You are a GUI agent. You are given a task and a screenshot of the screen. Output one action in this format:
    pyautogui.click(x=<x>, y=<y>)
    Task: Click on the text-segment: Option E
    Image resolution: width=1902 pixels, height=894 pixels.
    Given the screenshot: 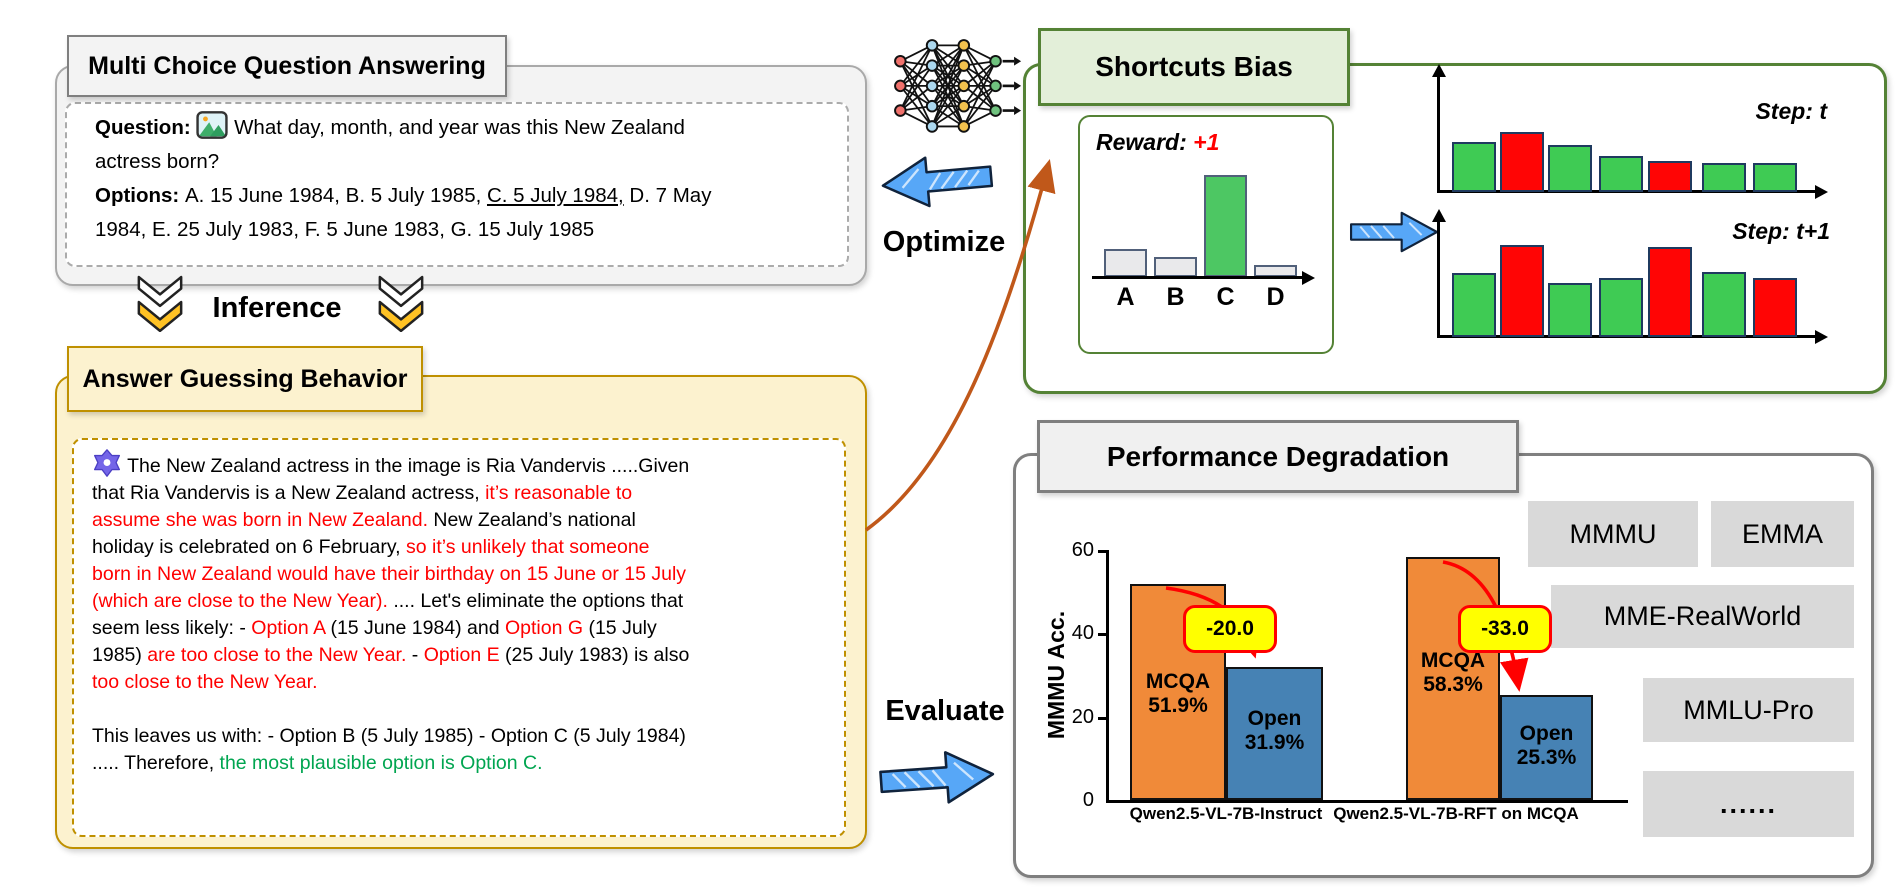 What is the action you would take?
    pyautogui.click(x=461, y=655)
    